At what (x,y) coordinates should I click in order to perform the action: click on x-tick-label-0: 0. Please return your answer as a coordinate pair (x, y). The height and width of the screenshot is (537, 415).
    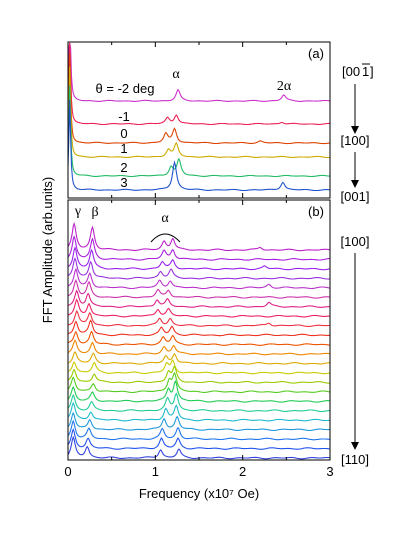
    Looking at the image, I should click on (67, 471).